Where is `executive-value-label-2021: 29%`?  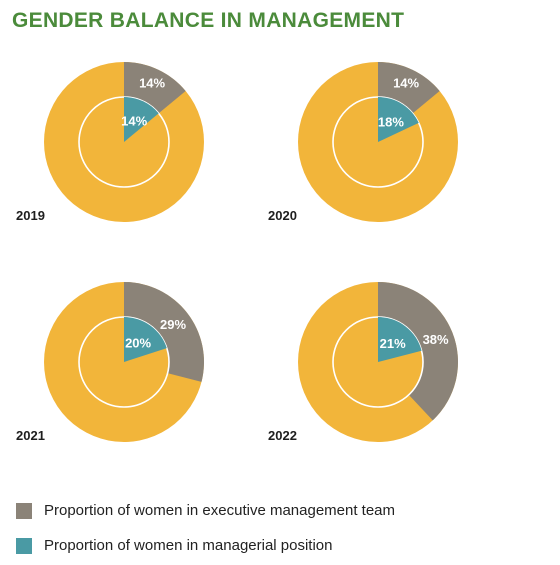
executive-value-label-2021: 29% is located at coordinates (173, 324).